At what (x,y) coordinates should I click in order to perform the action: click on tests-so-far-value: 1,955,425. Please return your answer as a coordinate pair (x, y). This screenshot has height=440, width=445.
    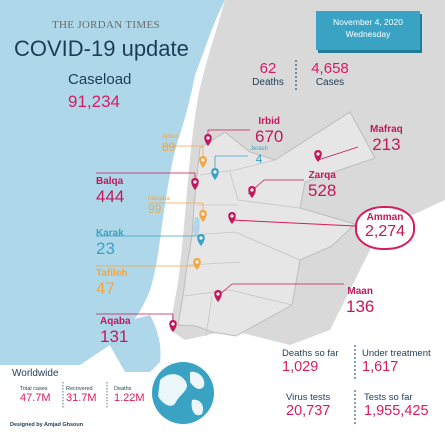
    Looking at the image, I should click on (396, 411).